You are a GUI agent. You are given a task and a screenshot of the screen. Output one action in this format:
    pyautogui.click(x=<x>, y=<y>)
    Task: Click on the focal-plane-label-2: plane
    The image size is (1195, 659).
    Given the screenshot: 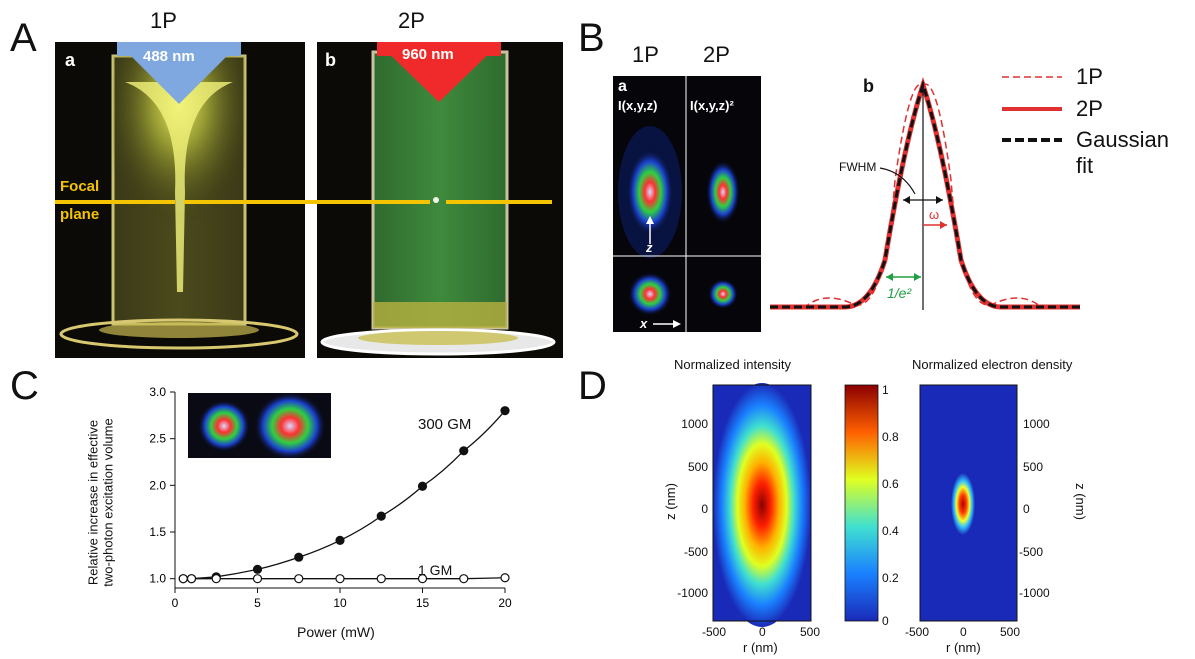 What is the action you would take?
    pyautogui.click(x=80, y=214)
    